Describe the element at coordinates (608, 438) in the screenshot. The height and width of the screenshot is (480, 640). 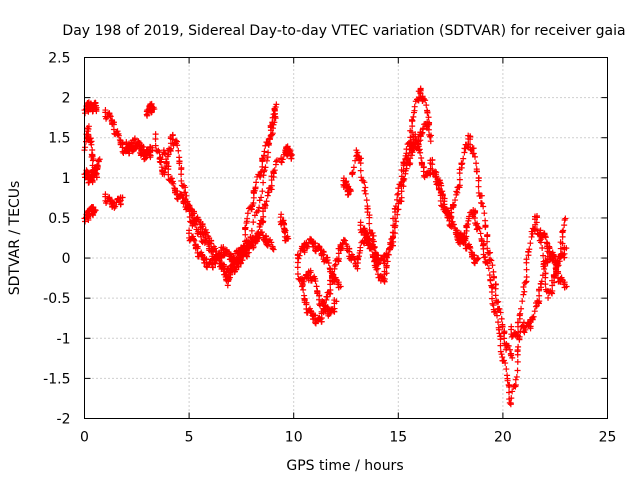
I see `x-tick-label: 25` at that location.